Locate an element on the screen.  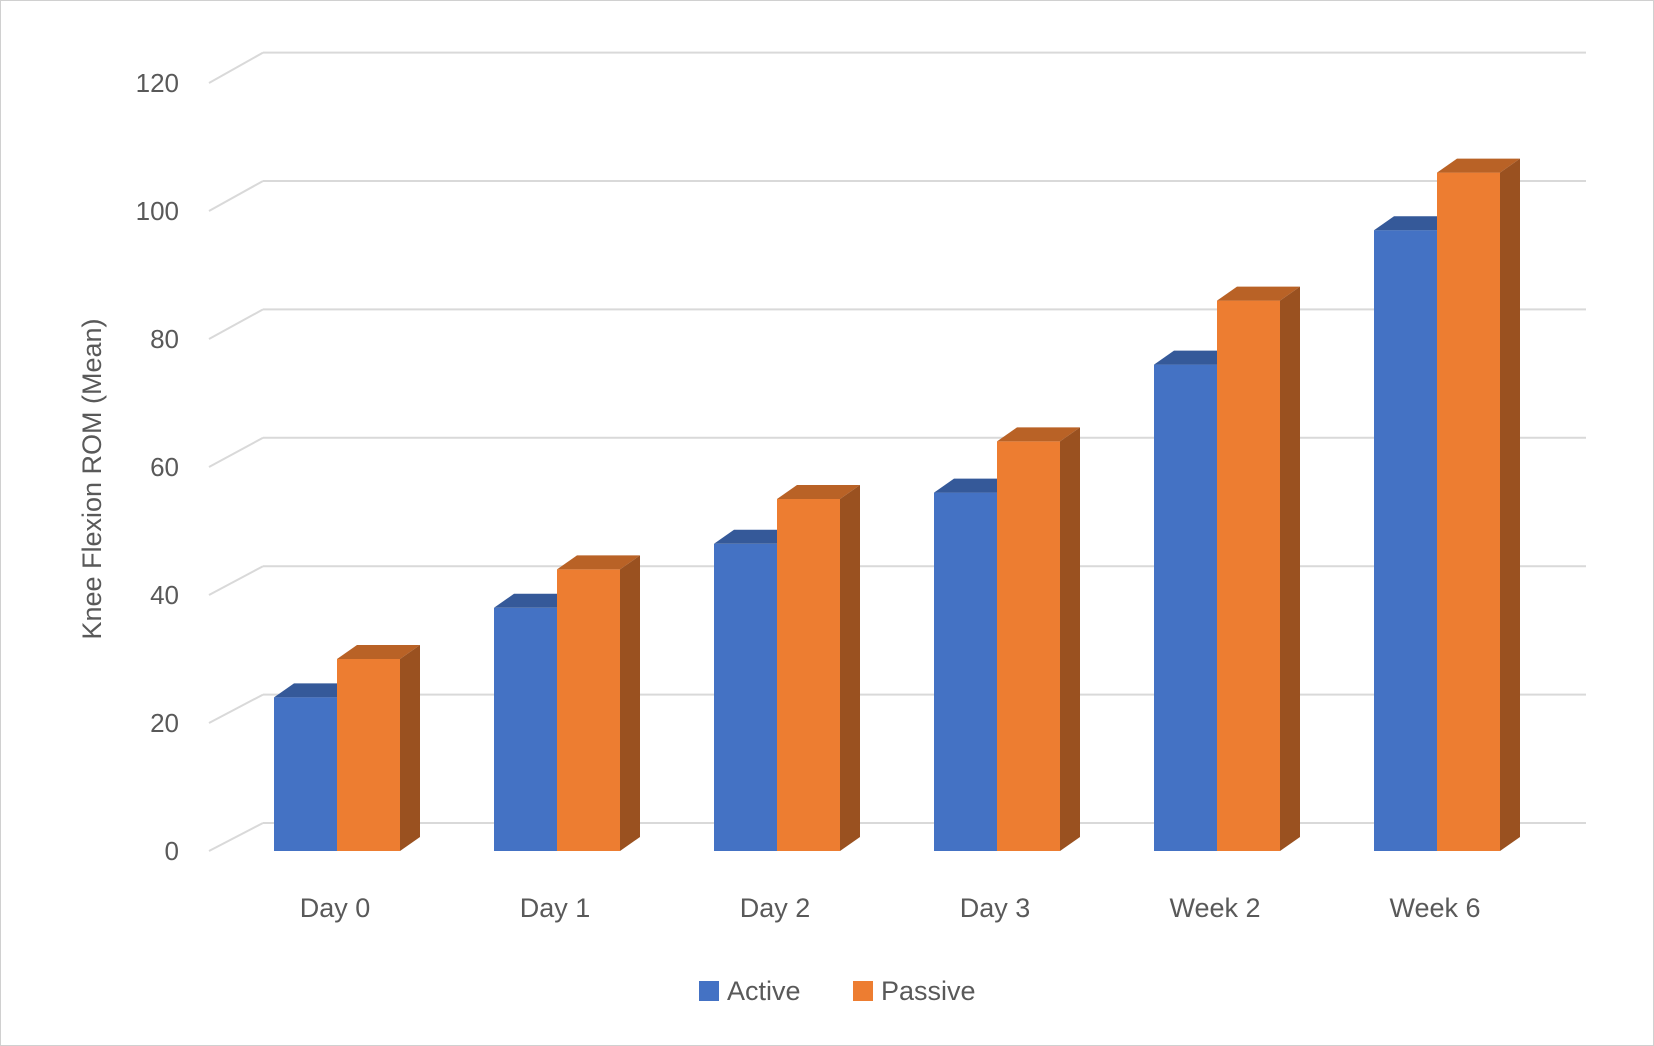
y-tick-label: 40 is located at coordinates (164, 595).